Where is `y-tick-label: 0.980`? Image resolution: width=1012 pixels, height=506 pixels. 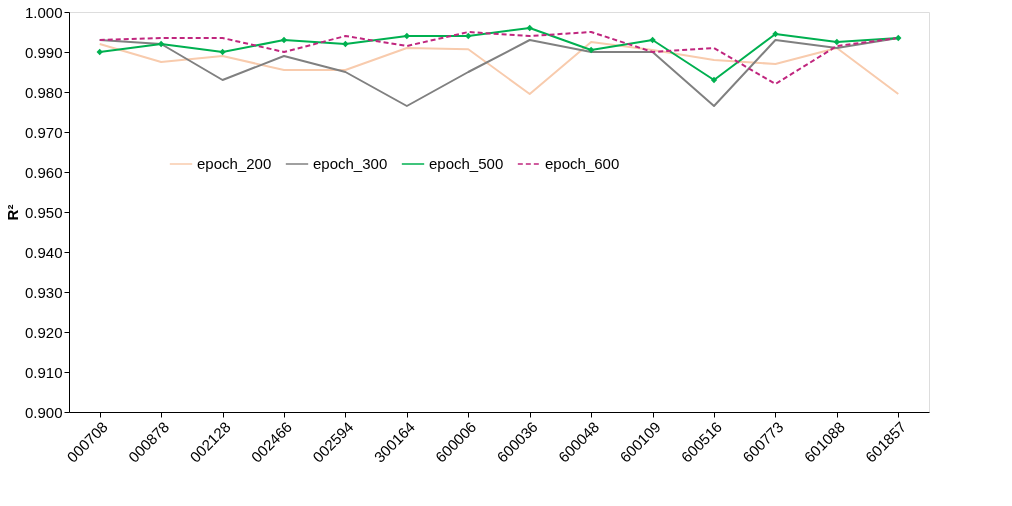
y-tick-label: 0.980 is located at coordinates (43, 92).